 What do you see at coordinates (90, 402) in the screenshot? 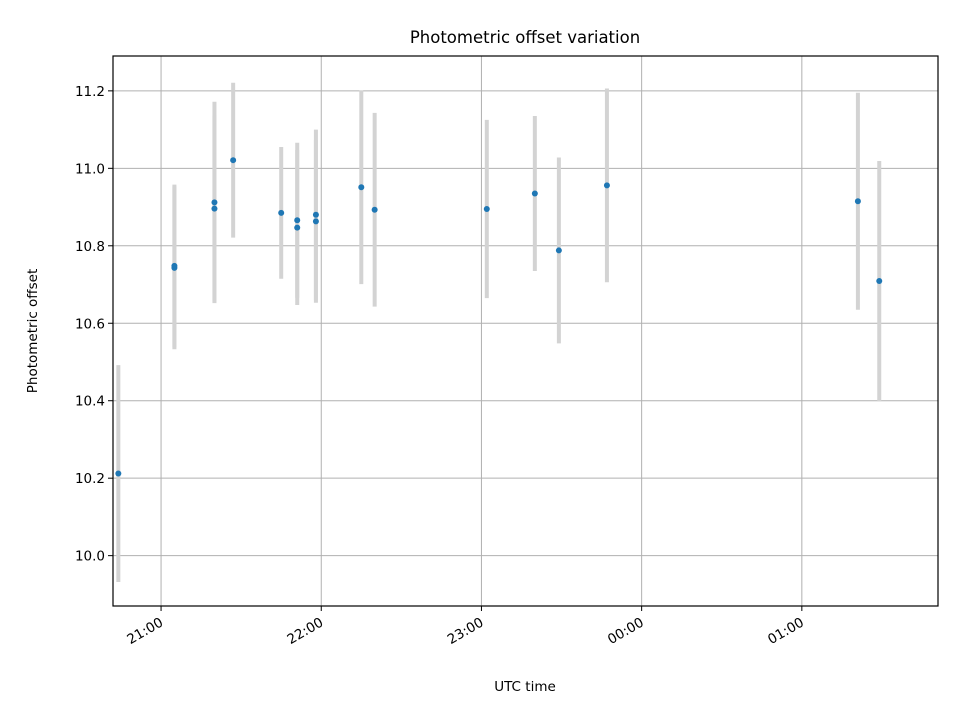
I see `y-tick-label: 10.4` at bounding box center [90, 402].